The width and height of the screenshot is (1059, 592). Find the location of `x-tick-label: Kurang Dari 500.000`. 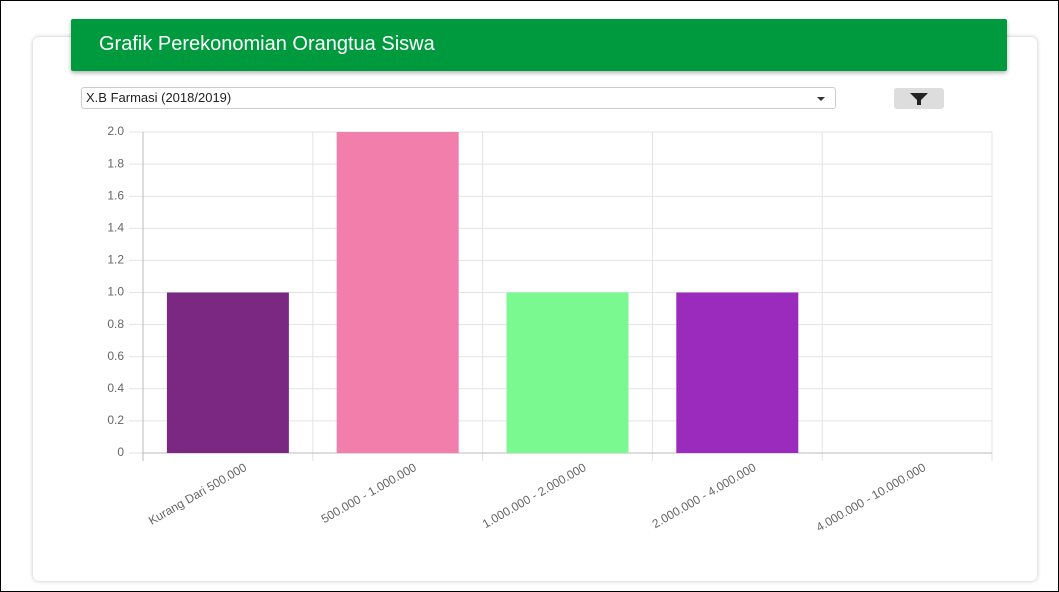

x-tick-label: Kurang Dari 500.000 is located at coordinates (197, 494).